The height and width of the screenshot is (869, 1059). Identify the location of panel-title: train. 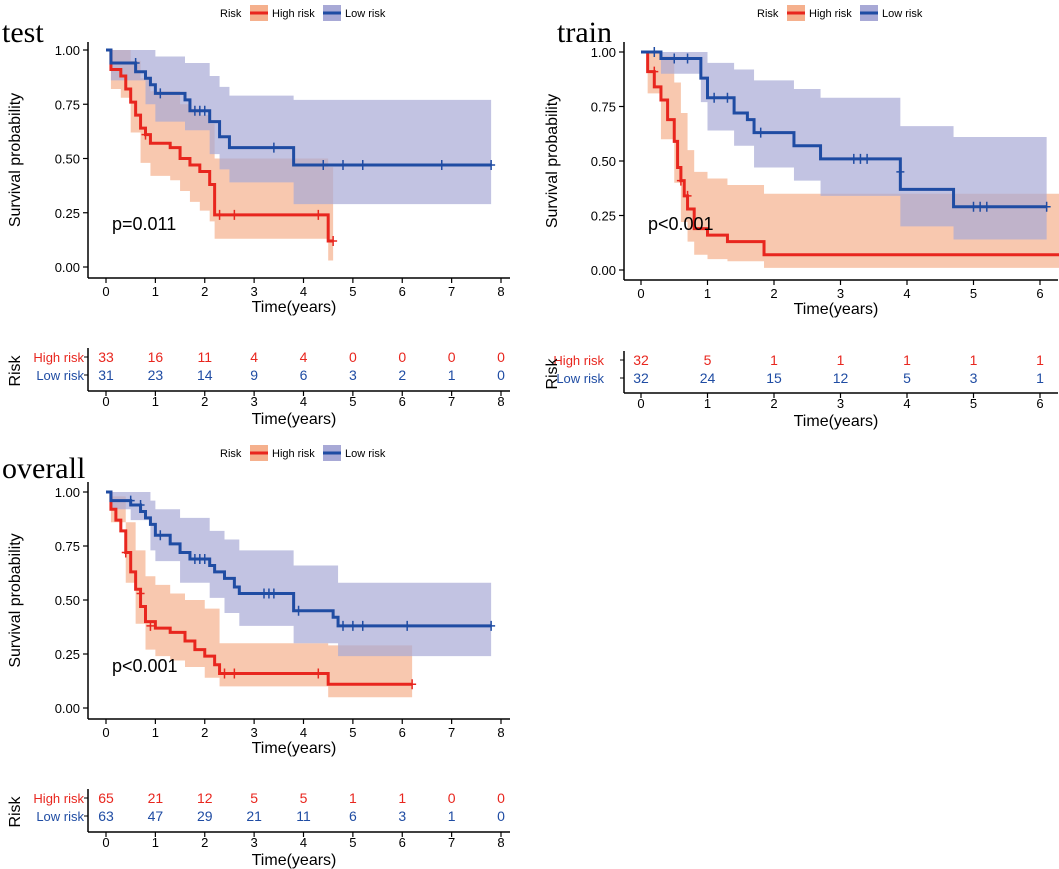
(584, 32).